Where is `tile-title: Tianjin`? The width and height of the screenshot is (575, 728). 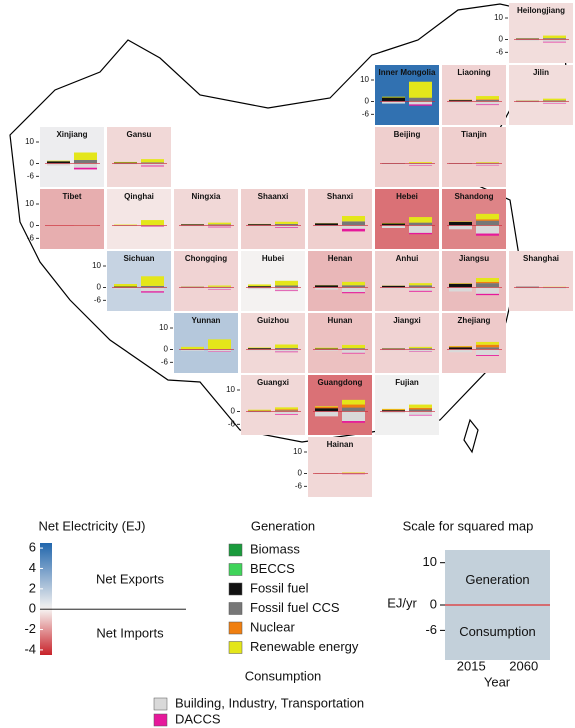 tile-title: Tianjin is located at coordinates (474, 134).